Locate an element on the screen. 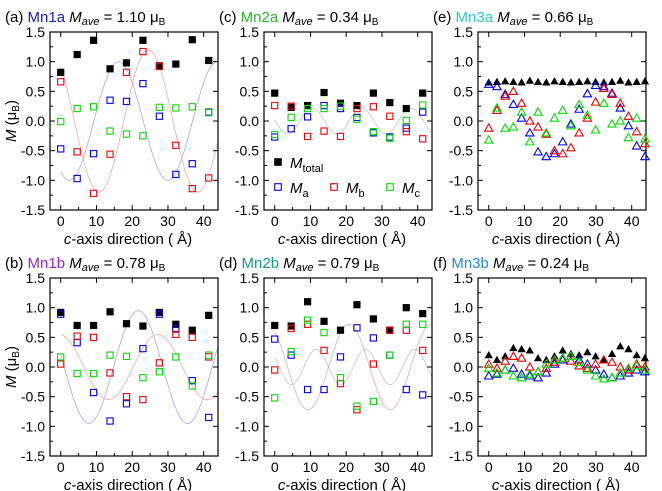  series-mb is located at coordinates (135, 122).